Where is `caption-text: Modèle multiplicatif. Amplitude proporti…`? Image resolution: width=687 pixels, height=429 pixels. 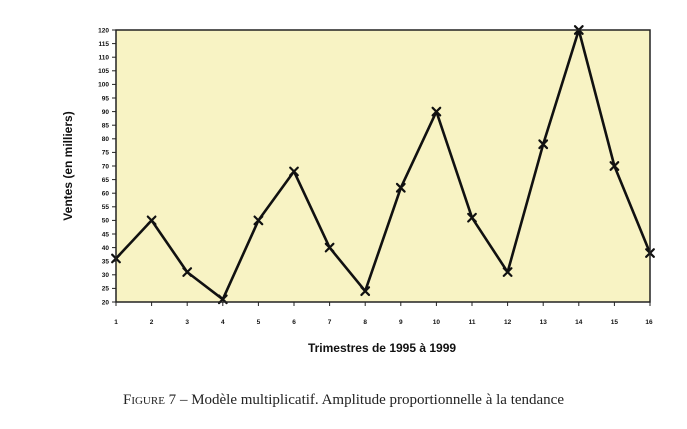 caption-text: Modèle multiplicatif. Amplitude proporti… is located at coordinates (377, 400).